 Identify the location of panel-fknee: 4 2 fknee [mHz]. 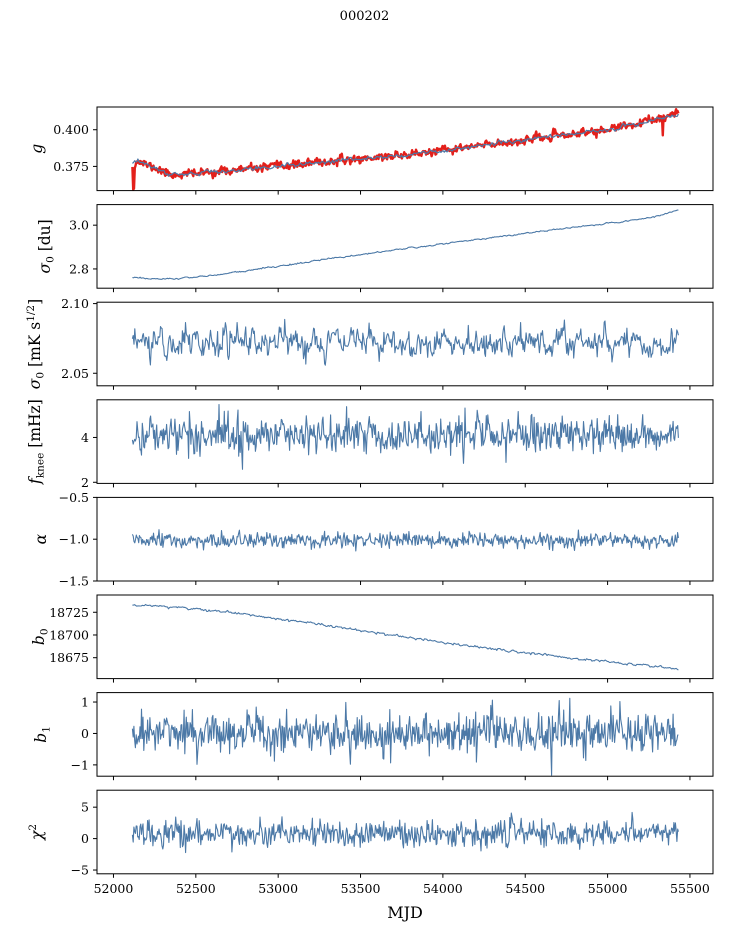
(370, 444).